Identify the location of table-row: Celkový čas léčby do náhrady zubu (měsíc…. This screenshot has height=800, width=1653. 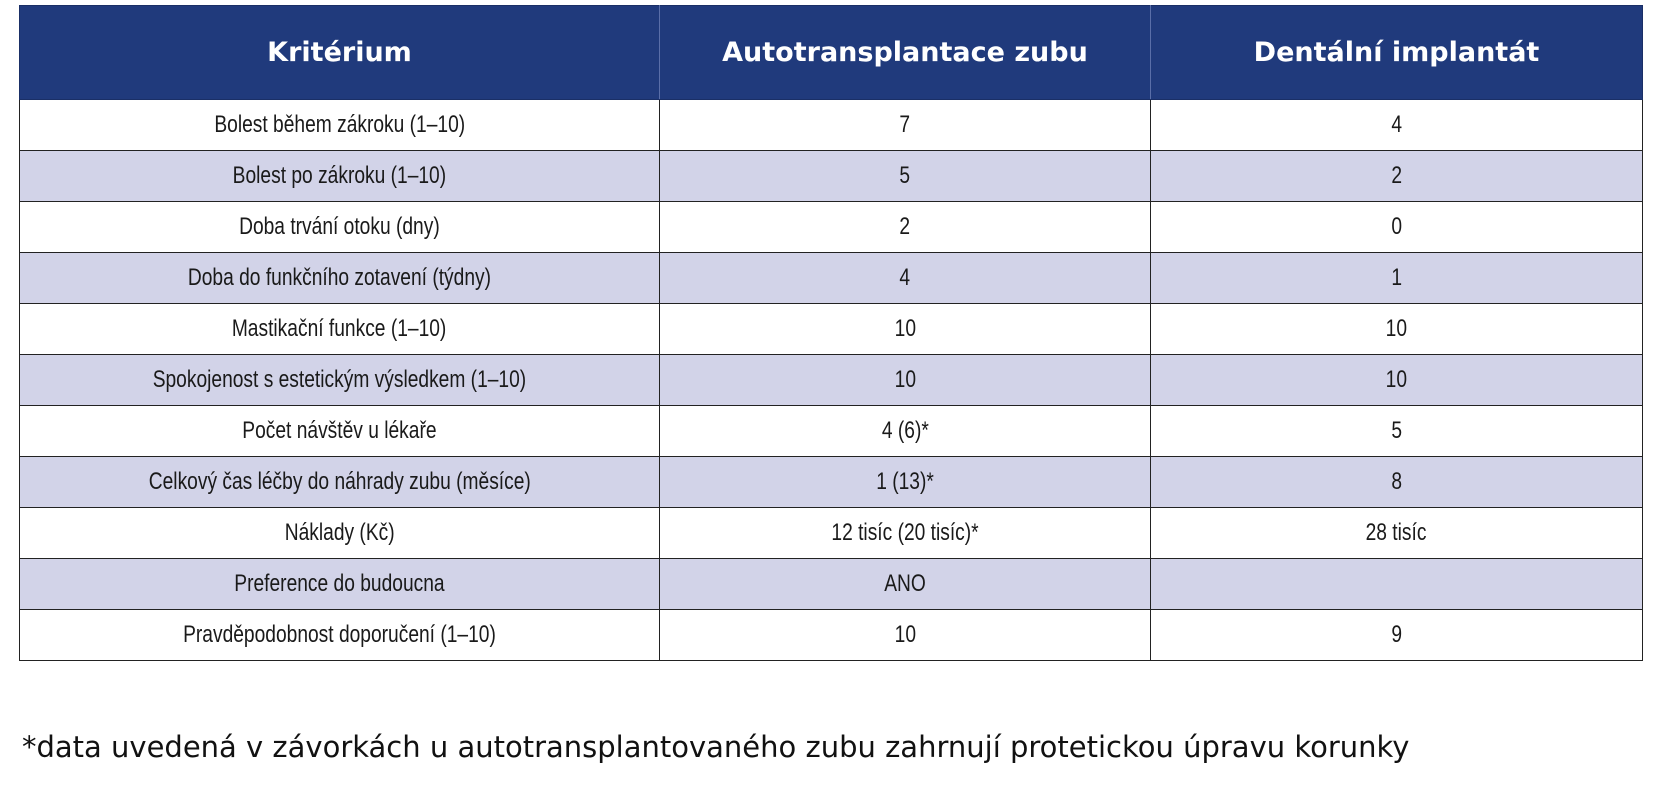
(831, 482).